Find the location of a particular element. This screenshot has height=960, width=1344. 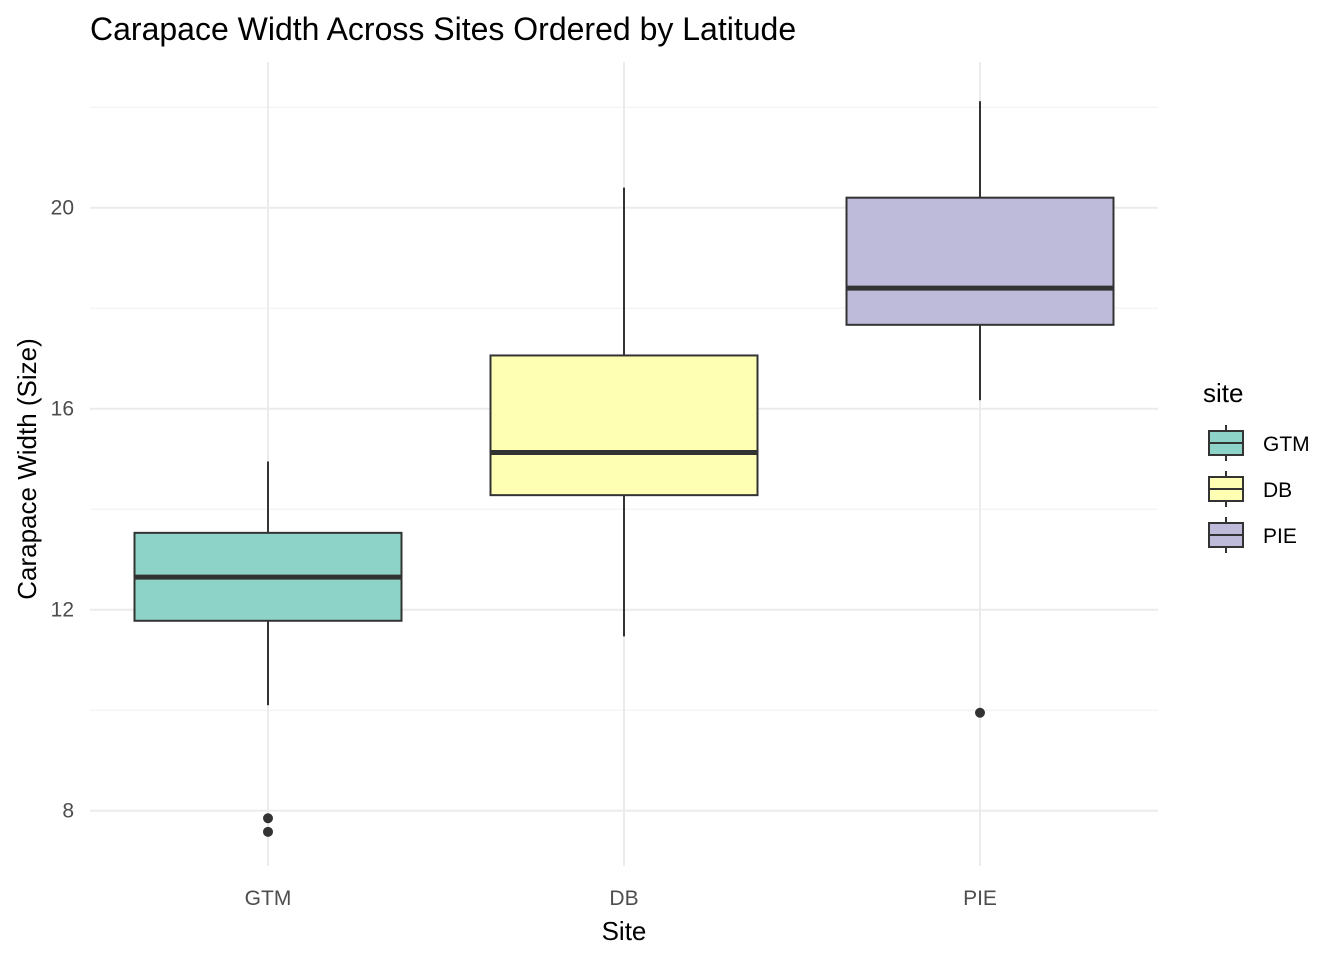

legend-item-gtm: GTM is located at coordinates (1259, 443).